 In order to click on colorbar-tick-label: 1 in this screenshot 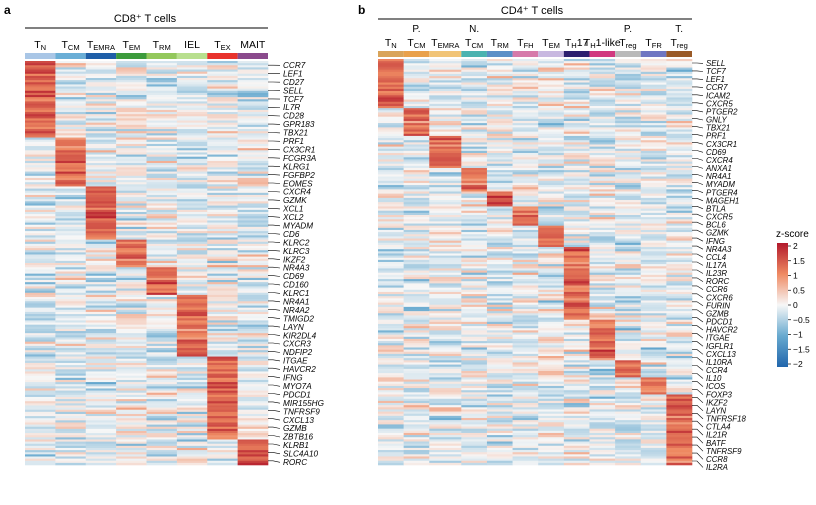, I will do `click(795, 276)`.